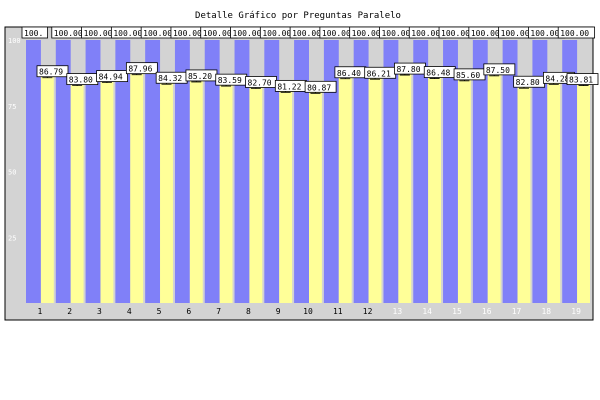 The height and width of the screenshot is (400, 600). Describe the element at coordinates (278, 311) in the screenshot. I see `x-tick-label: 9` at that location.